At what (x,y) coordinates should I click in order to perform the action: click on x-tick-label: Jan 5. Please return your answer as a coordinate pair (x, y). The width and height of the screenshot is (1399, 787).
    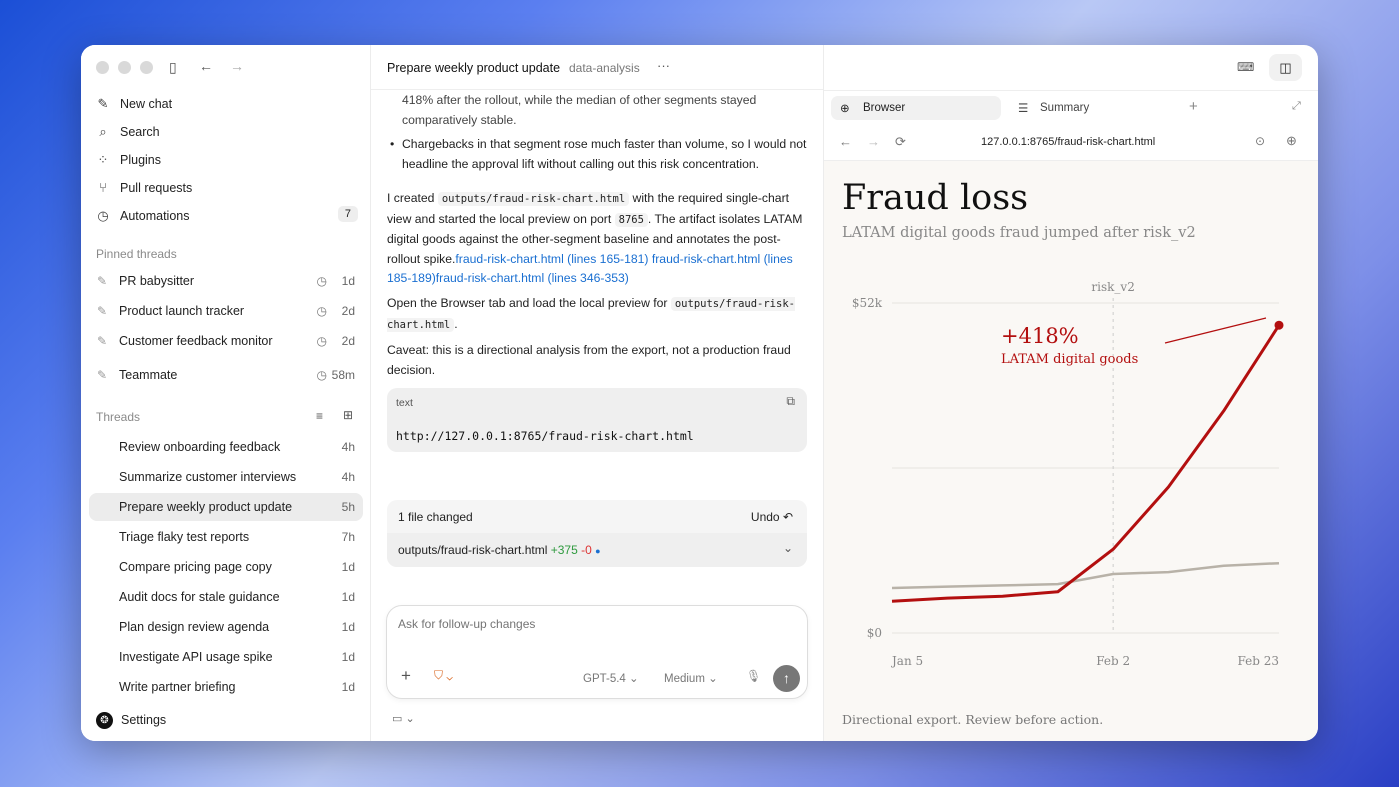
    Looking at the image, I should click on (906, 661).